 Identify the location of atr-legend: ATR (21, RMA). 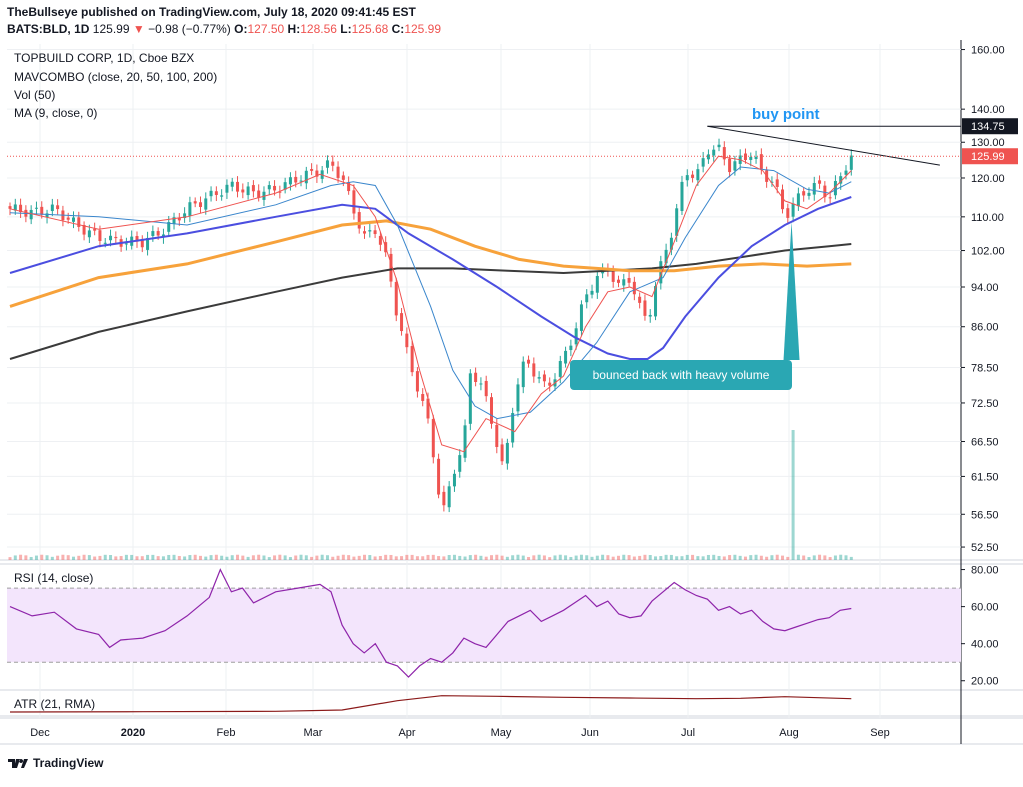
(55, 704).